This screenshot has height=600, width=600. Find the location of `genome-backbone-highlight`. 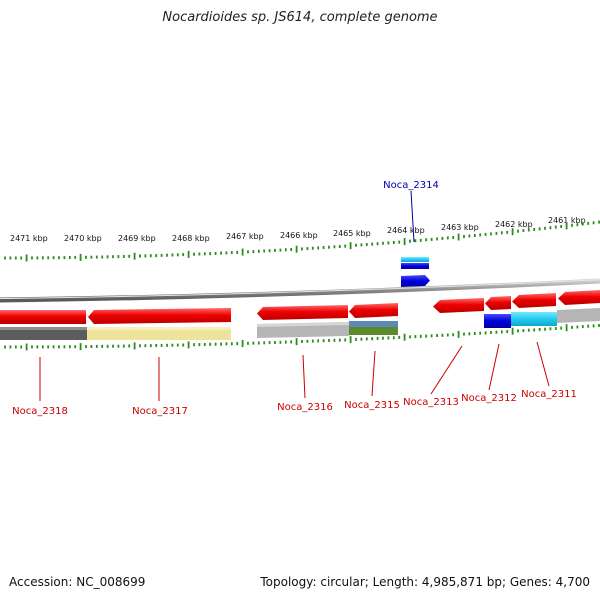

genome-backbone-highlight is located at coordinates (300, 289).